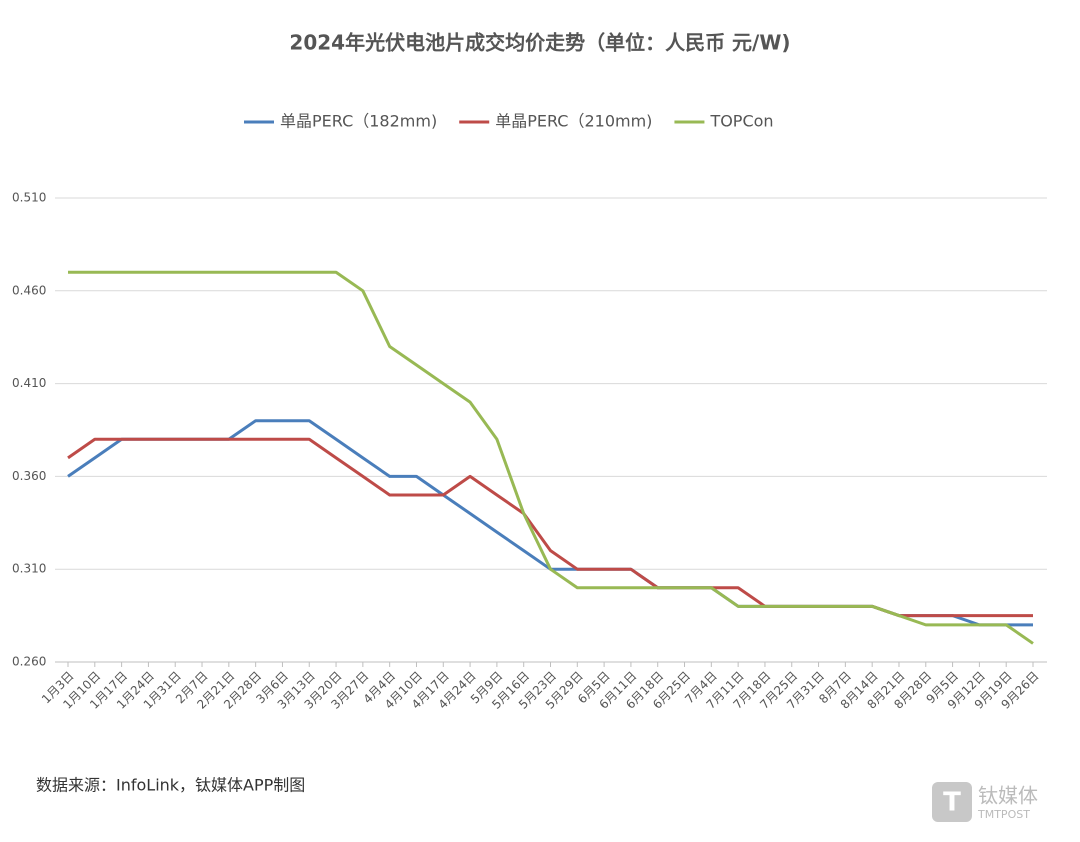 The height and width of the screenshot is (842, 1080). What do you see at coordinates (29, 662) in the screenshot?
I see `y-tick-label: 0.260` at bounding box center [29, 662].